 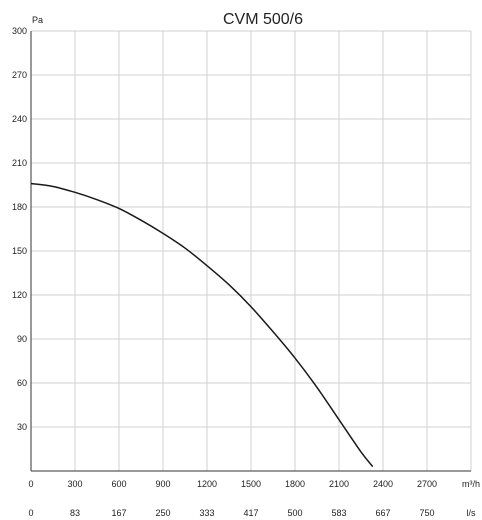 What do you see at coordinates (37, 20) in the screenshot?
I see `y-axis-label: Pa` at bounding box center [37, 20].